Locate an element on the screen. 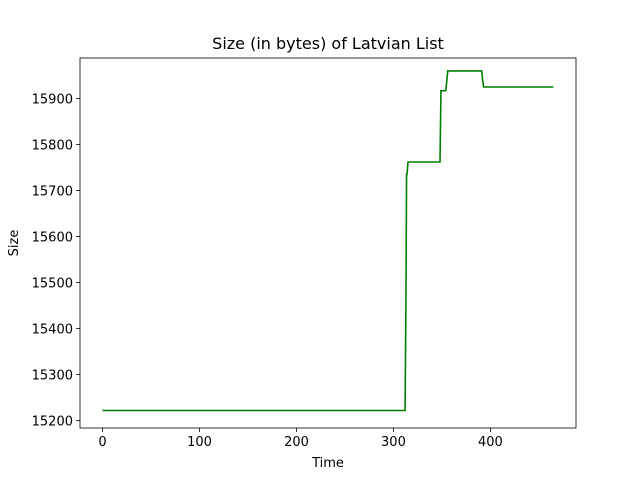 The image size is (640, 480). y-tick-label: 15200 is located at coordinates (52, 422).